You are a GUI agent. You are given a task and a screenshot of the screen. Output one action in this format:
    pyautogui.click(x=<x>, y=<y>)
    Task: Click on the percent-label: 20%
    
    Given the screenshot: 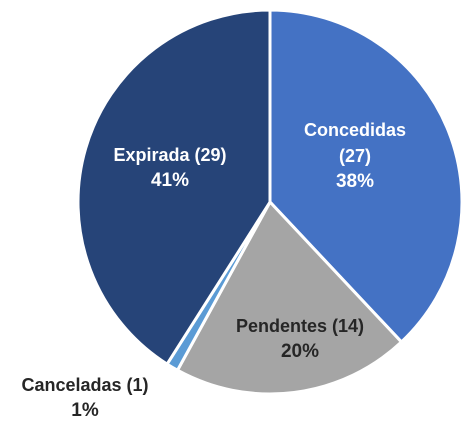 What is the action you would take?
    pyautogui.click(x=300, y=351)
    